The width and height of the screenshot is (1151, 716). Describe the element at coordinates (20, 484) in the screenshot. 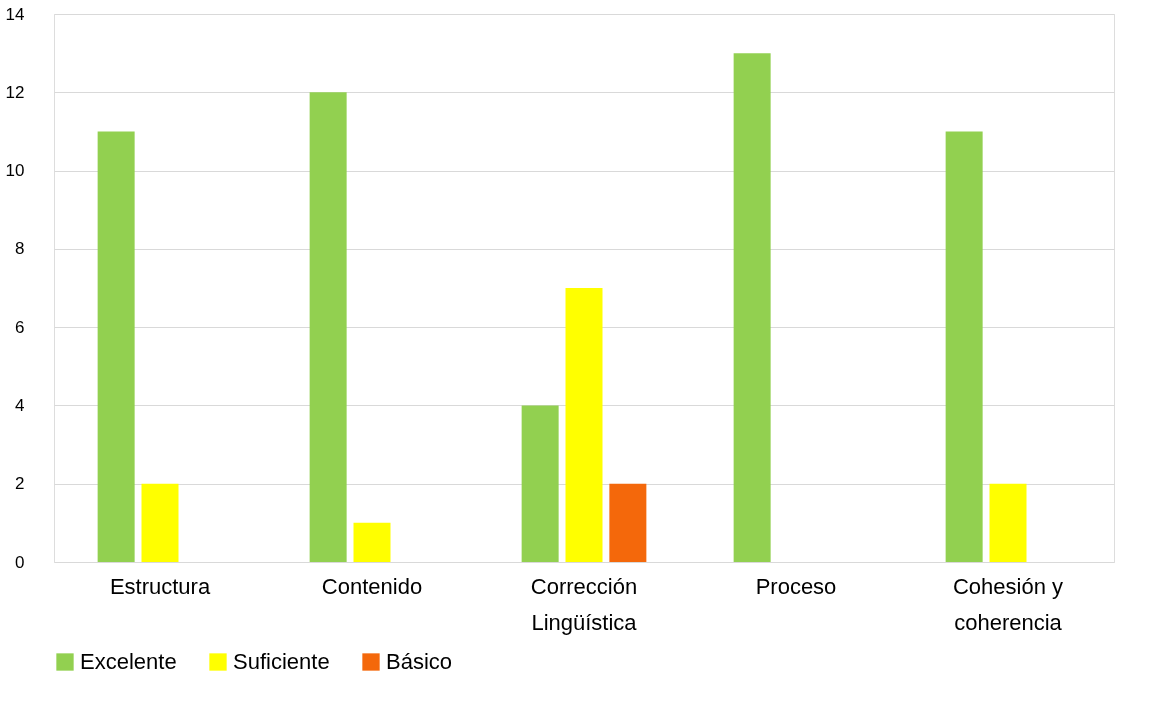

I see `y-tick-label: 2` at that location.